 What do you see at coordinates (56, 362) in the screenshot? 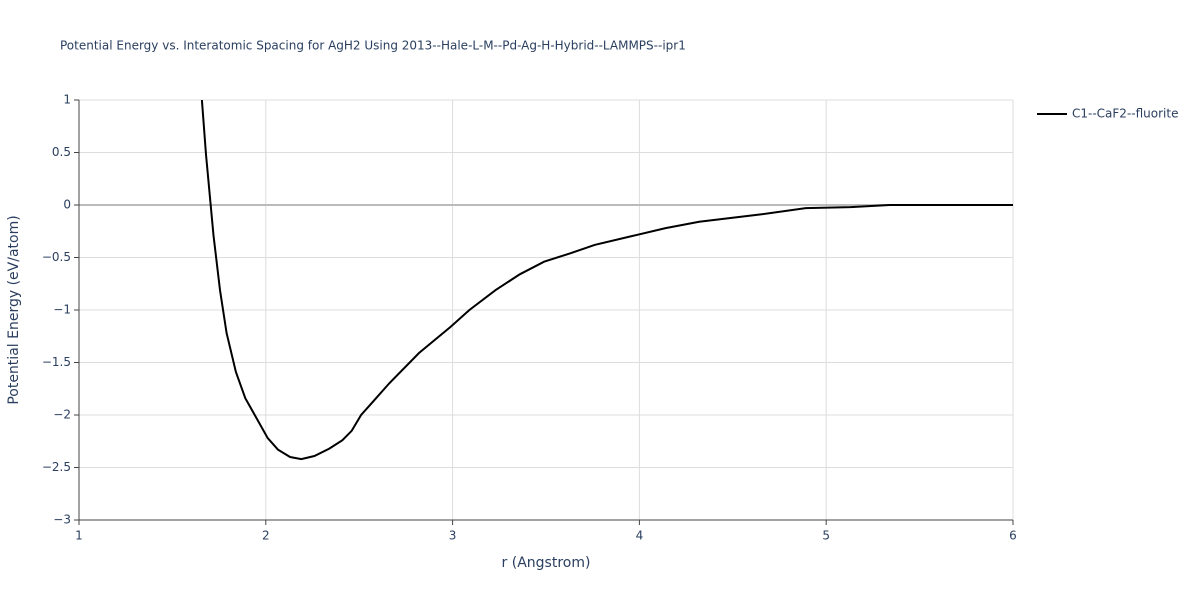
I see `y-tick-label: −1.5` at bounding box center [56, 362].